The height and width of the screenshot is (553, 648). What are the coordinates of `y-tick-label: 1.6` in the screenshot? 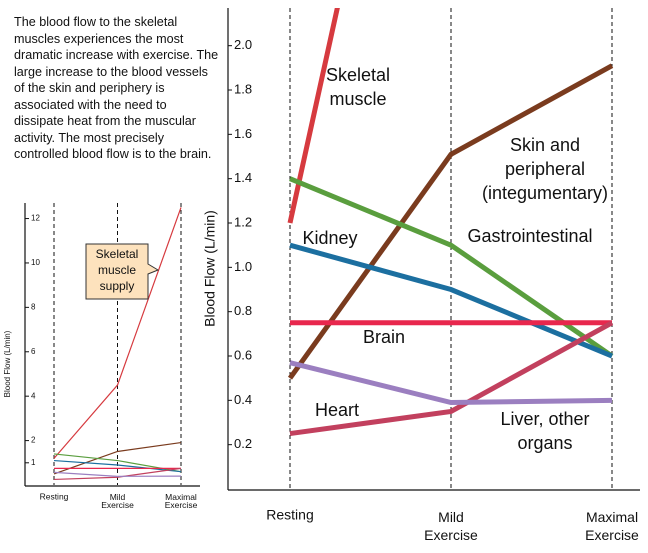 It's located at (243, 133).